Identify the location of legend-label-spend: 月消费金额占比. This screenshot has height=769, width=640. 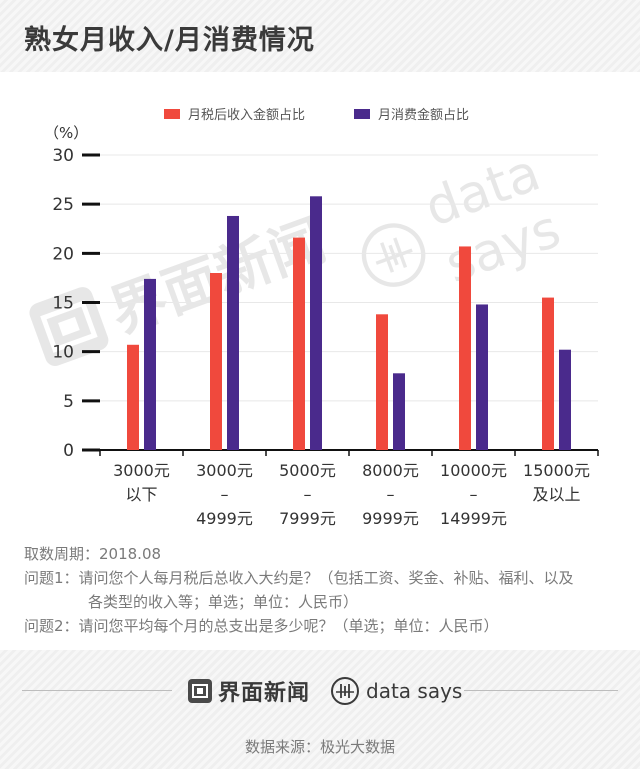
(424, 115).